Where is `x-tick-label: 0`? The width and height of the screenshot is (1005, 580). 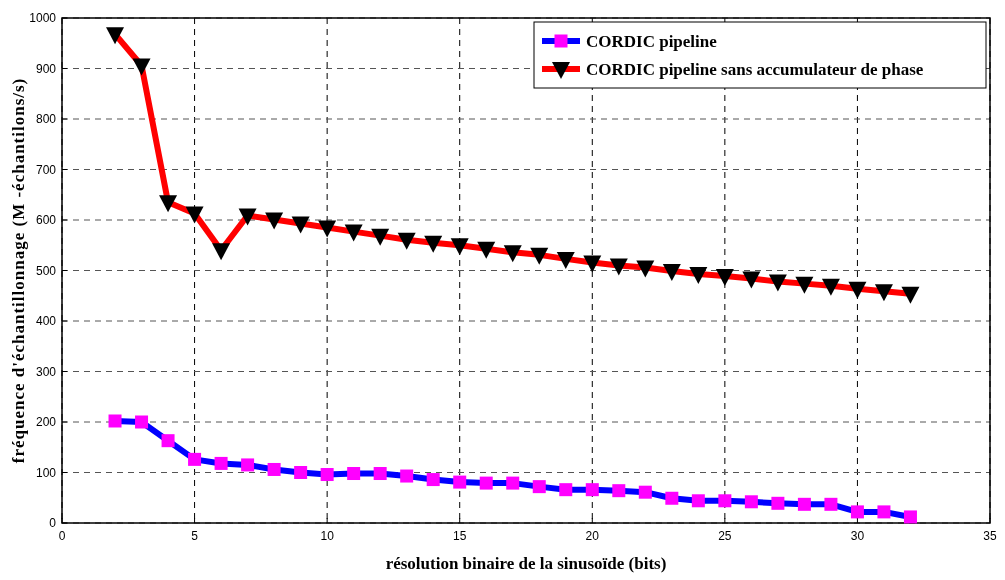 x-tick-label: 0 is located at coordinates (62, 536).